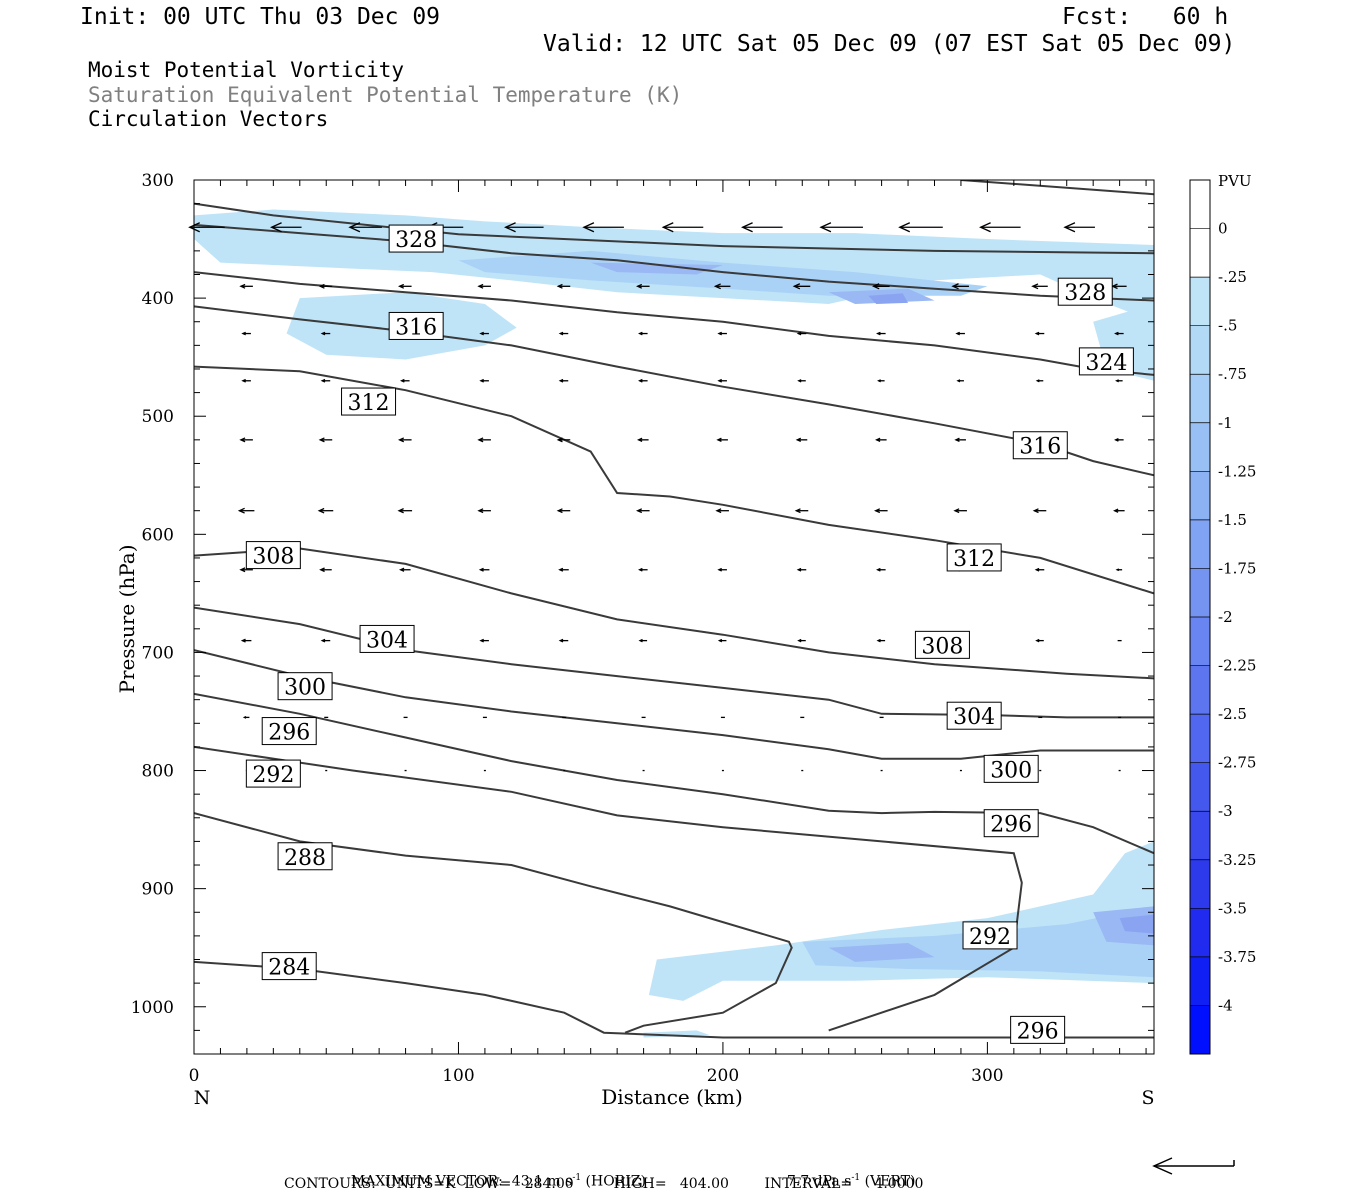  Describe the element at coordinates (819, 1181) in the screenshot. I see `max-vector-vert: 7.7 dPa s` at that location.